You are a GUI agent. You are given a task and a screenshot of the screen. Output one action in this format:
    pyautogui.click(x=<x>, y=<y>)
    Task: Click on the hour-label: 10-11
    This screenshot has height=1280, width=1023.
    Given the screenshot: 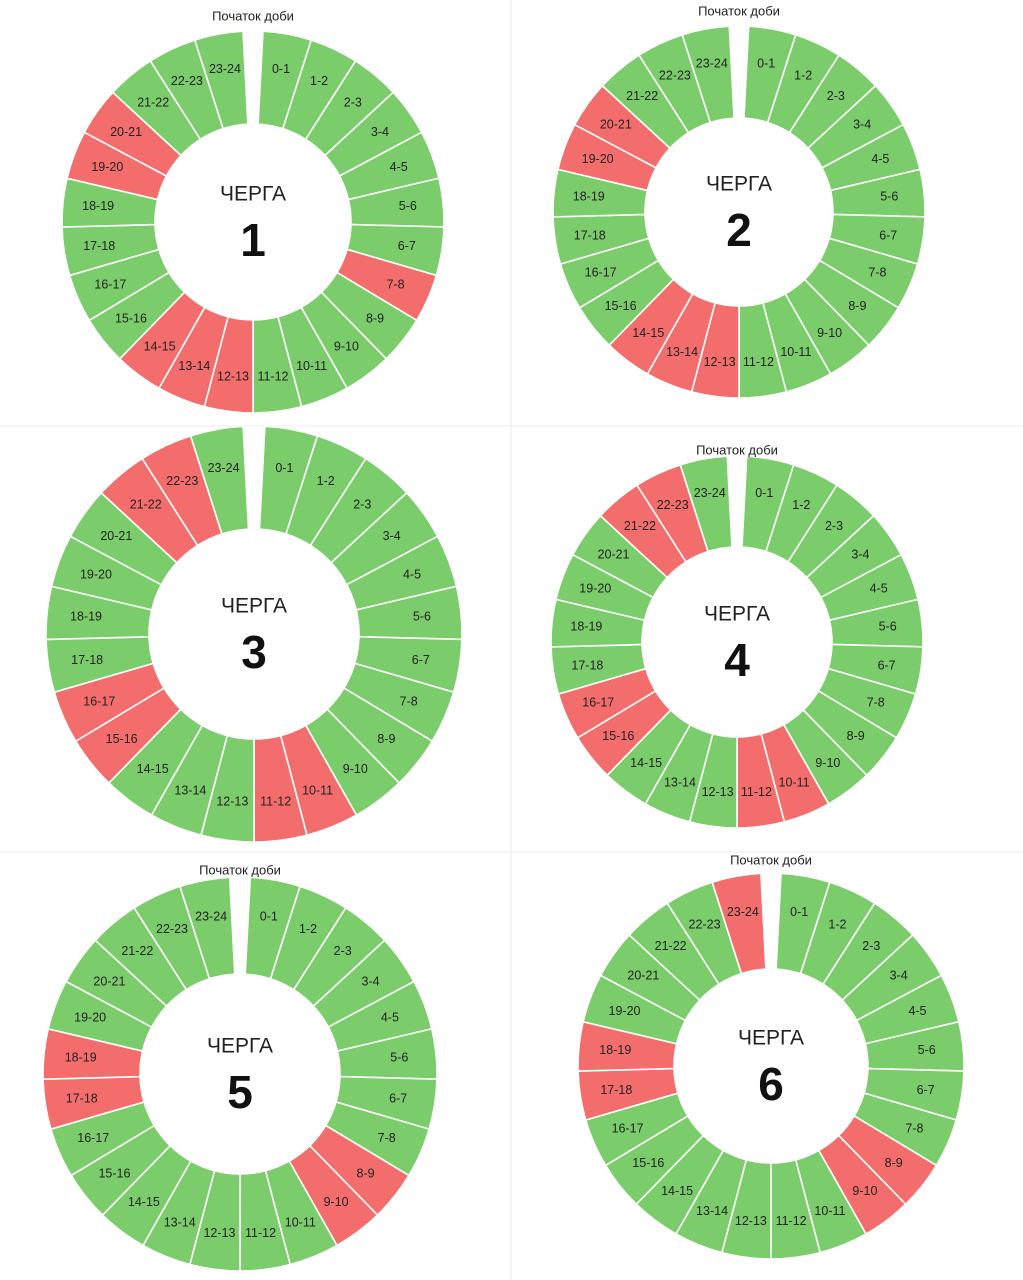 What is the action you would take?
    pyautogui.click(x=300, y=1222)
    